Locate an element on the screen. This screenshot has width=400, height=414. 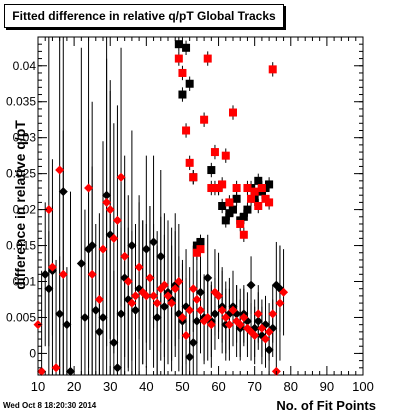
y-axis-label: difference in relative q/pT is located at coordinates (20, 205).